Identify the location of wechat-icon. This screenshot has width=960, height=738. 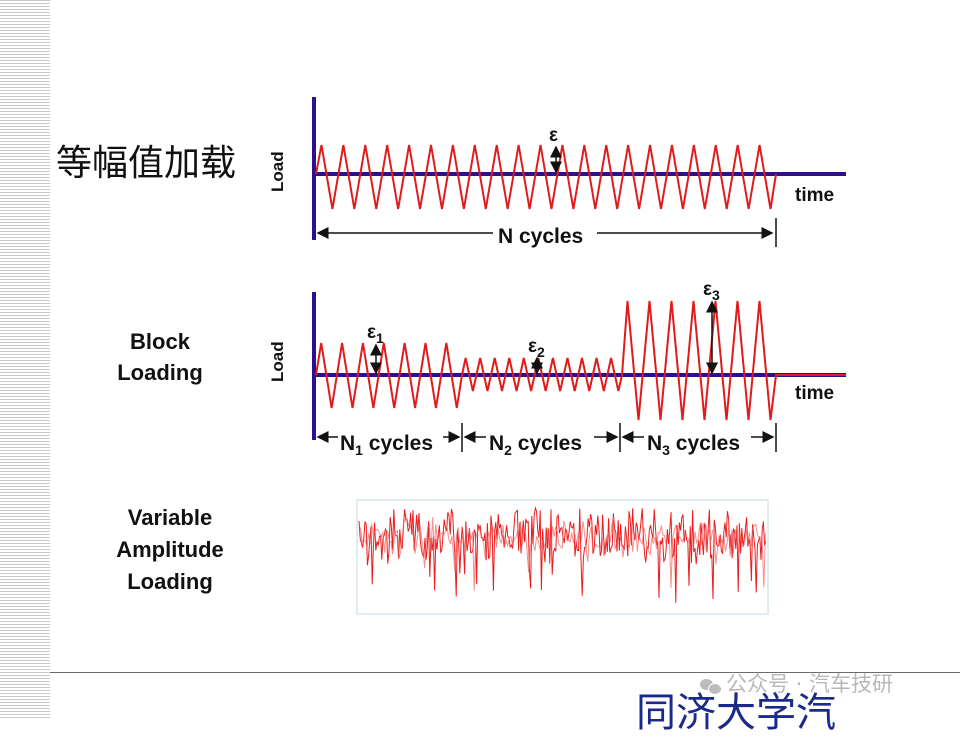
(711, 686).